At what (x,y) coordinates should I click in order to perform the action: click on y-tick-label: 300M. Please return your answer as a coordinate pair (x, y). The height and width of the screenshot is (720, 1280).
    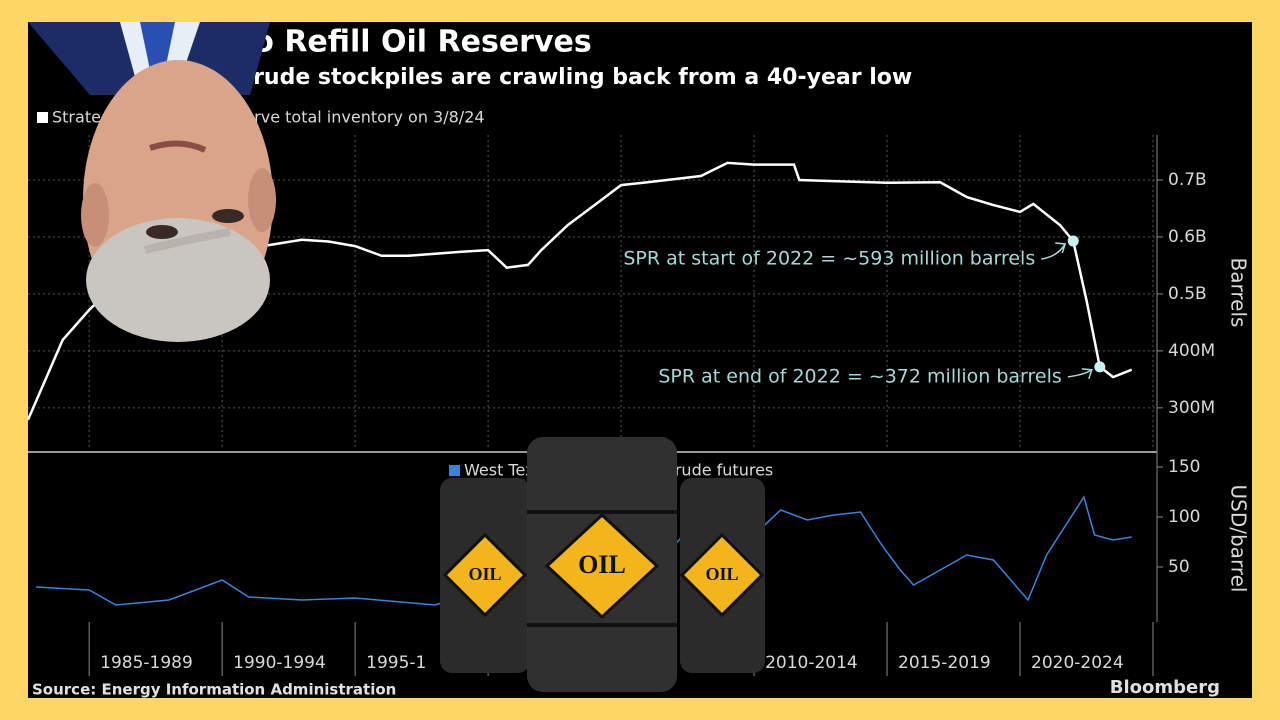
    Looking at the image, I should click on (1191, 408).